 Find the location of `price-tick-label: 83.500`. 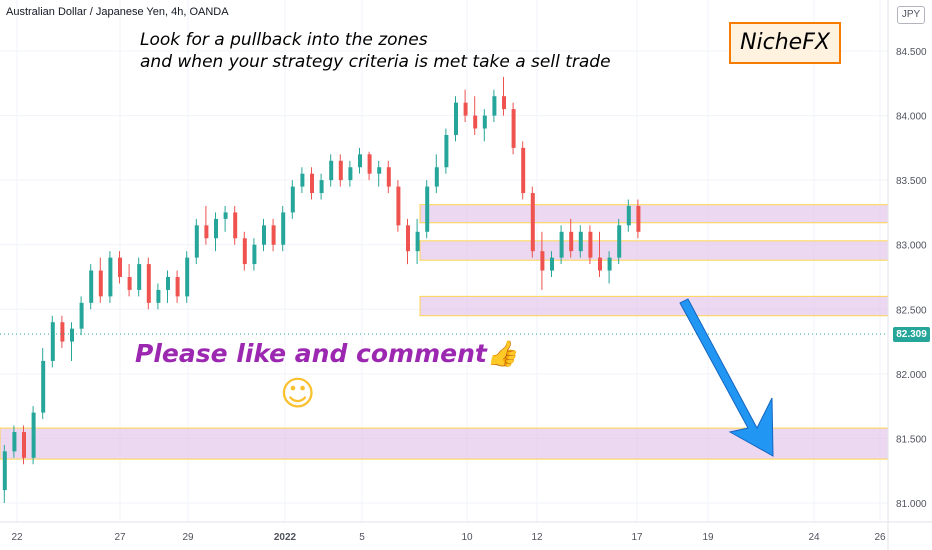

price-tick-label: 83.500 is located at coordinates (911, 181).